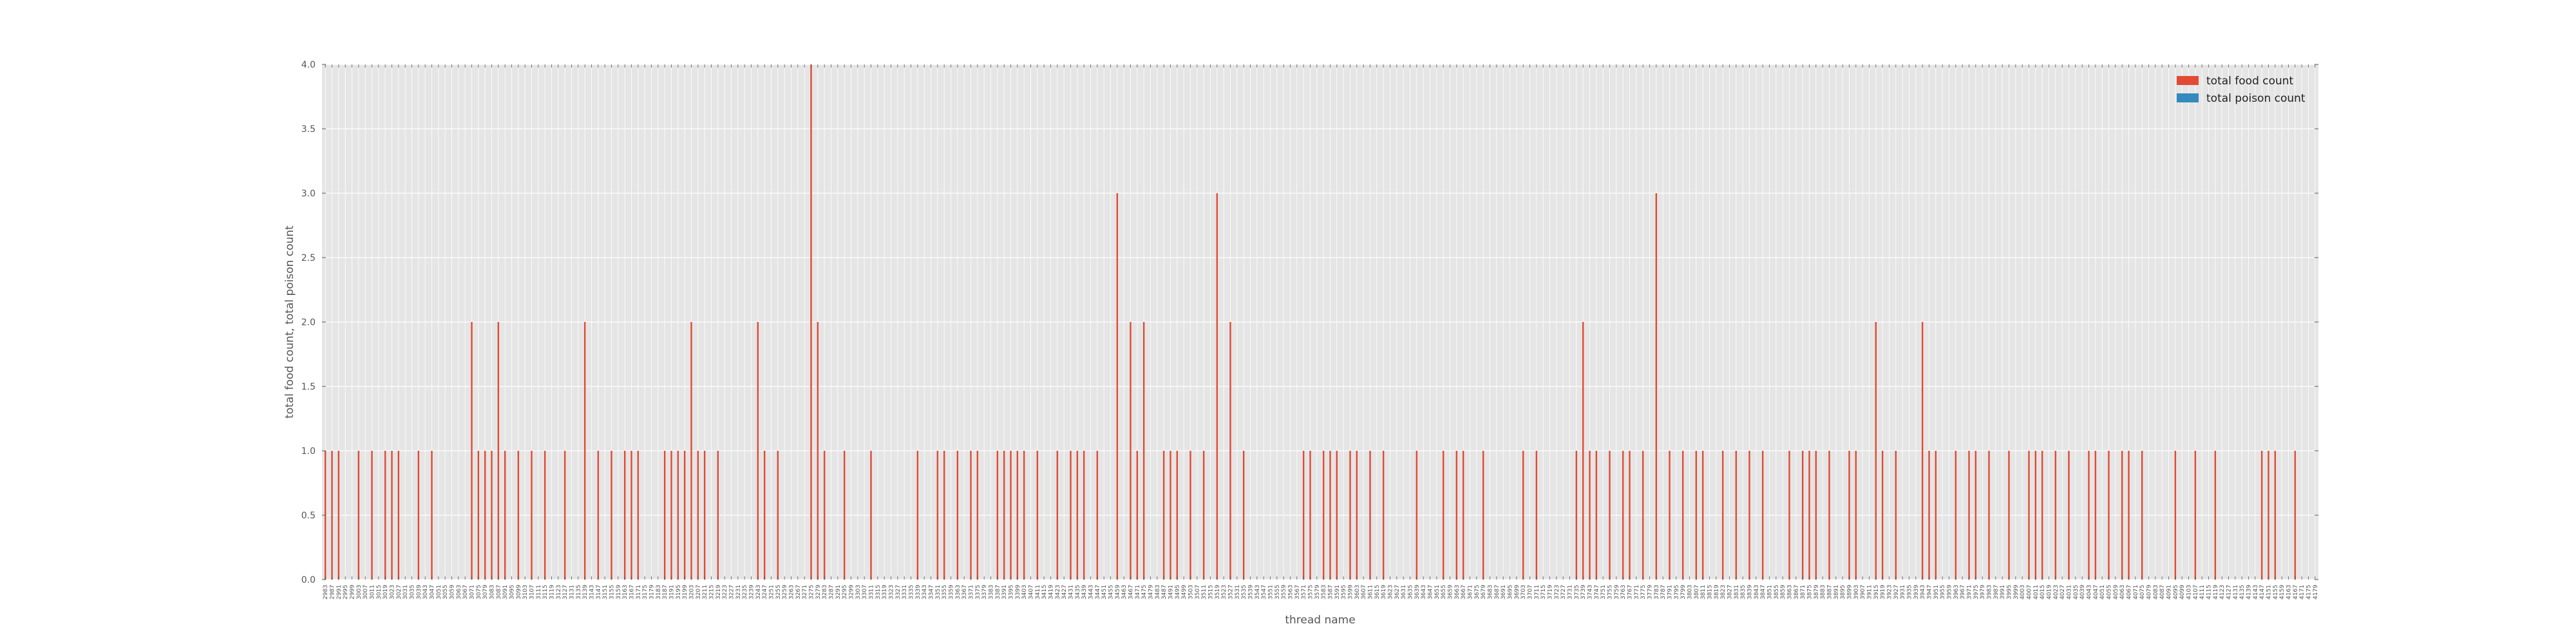 The height and width of the screenshot is (644, 2576). I want to click on x-tick-label: 3091, so click(506, 592).